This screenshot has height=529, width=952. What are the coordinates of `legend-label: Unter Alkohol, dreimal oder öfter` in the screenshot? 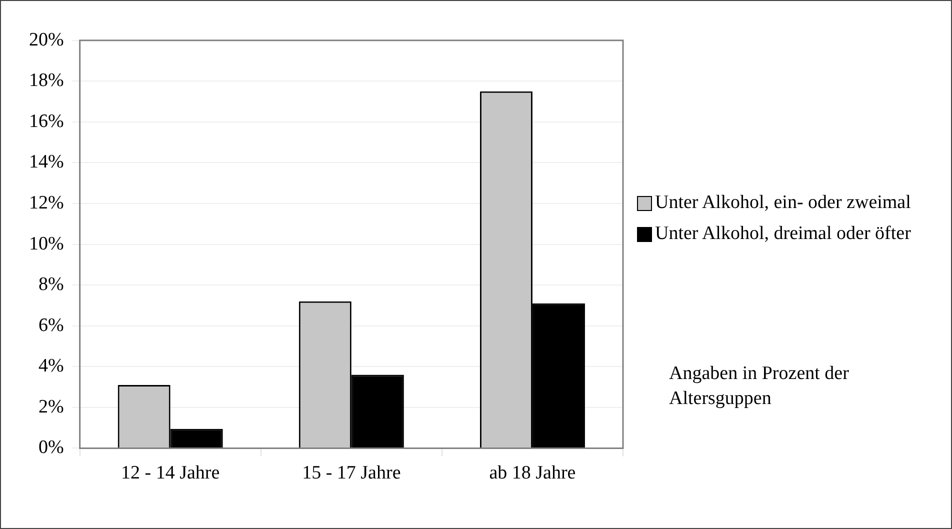 It's located at (783, 233).